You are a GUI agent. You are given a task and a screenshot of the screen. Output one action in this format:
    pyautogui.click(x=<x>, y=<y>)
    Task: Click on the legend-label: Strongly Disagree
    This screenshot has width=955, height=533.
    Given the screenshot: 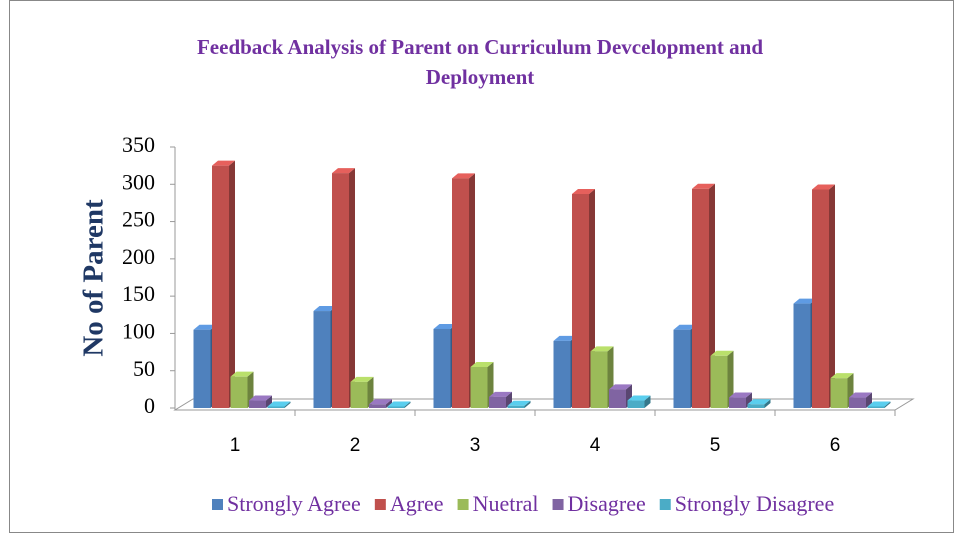 What is the action you would take?
    pyautogui.click(x=754, y=503)
    